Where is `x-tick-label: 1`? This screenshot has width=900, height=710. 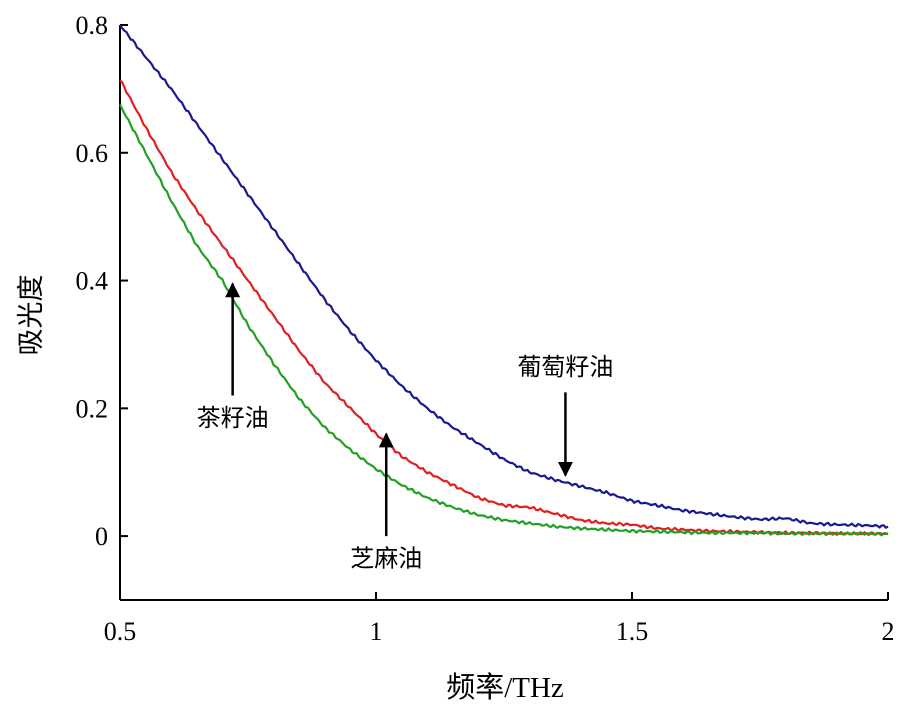 x-tick-label: 1 is located at coordinates (376, 631).